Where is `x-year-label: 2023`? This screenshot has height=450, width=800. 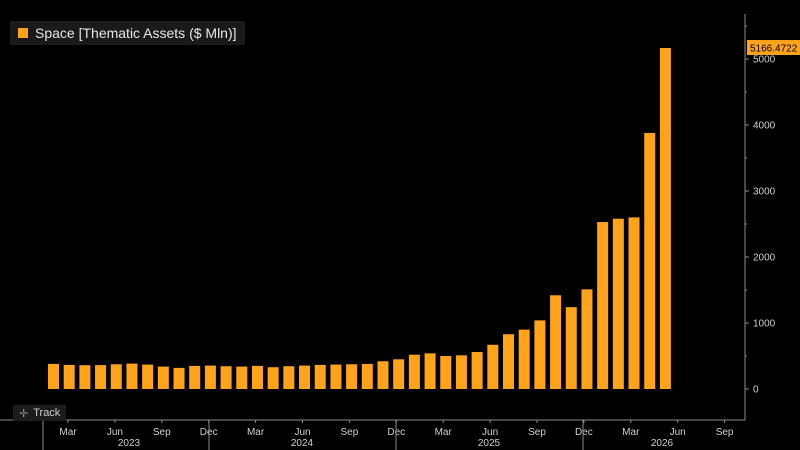
x-year-label: 2023 is located at coordinates (129, 443).